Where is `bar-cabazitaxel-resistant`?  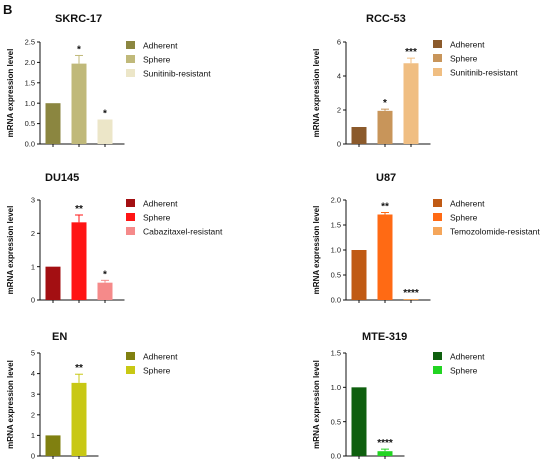
bar-cabazitaxel-resistant is located at coordinates (105, 291).